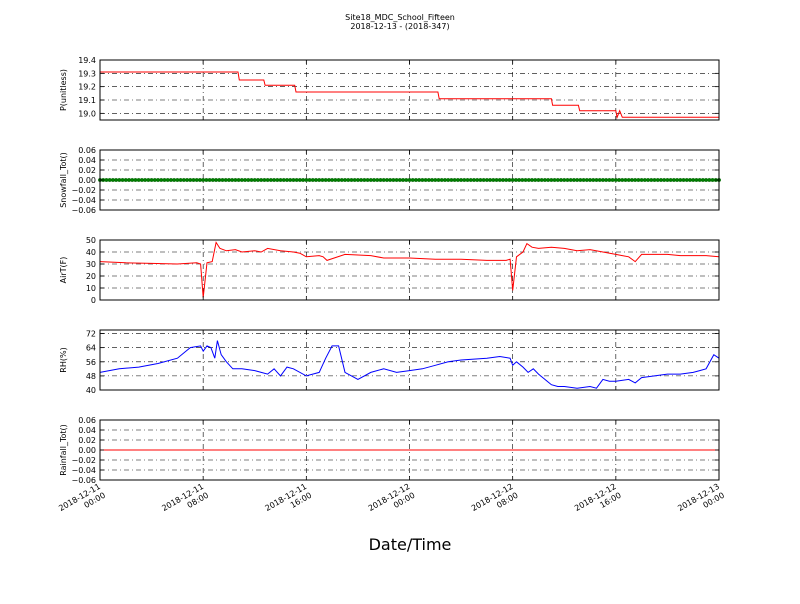  What do you see at coordinates (82, 502) in the screenshot?
I see `x-tick-label: 2018-12-1100:00` at bounding box center [82, 502].